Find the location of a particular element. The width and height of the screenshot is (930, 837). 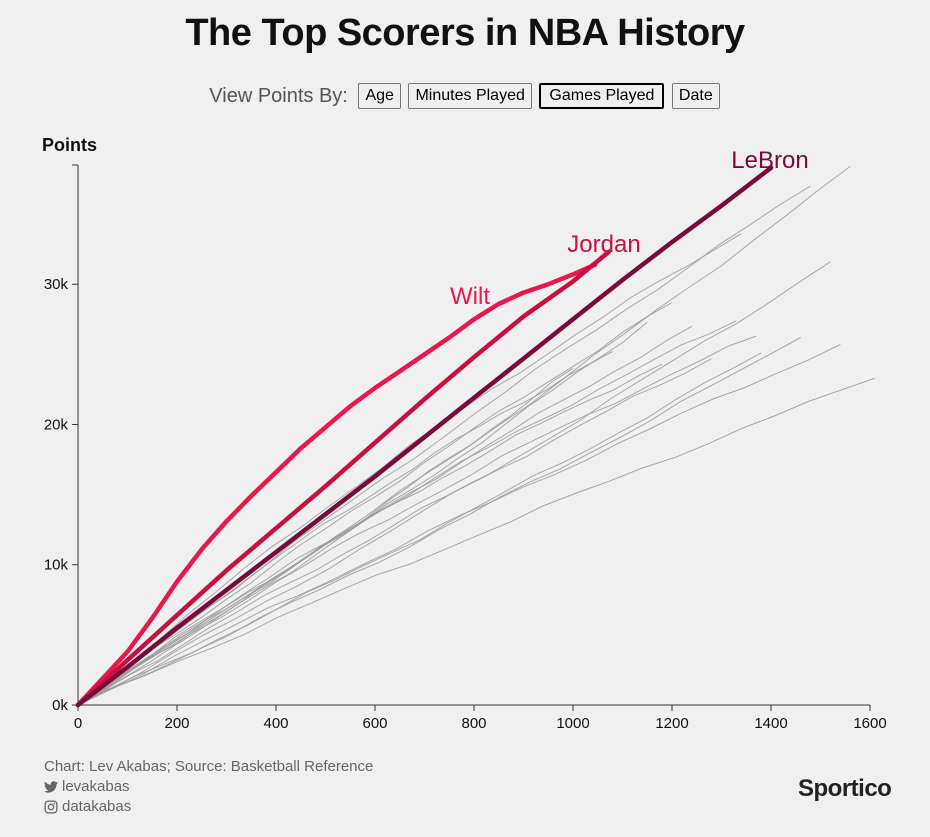

instagram-handle: datakabas is located at coordinates (97, 806).